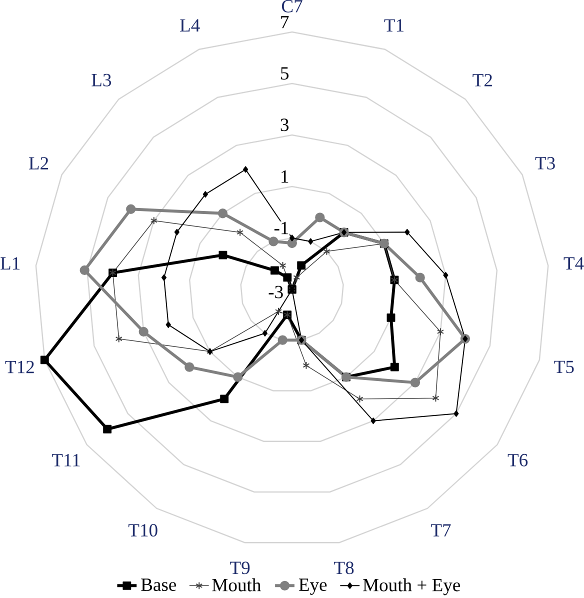 The height and width of the screenshot is (598, 584). I want to click on y-tick-label: 3, so click(284, 125).